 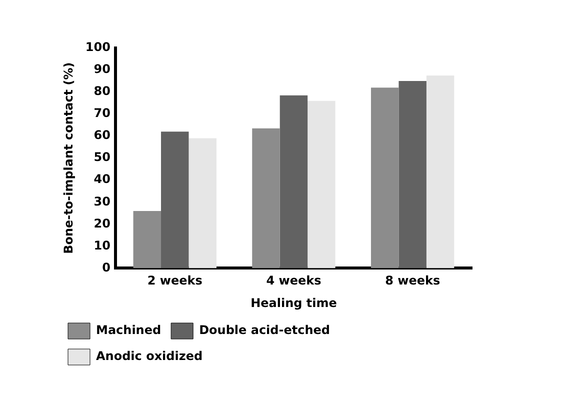 What do you see at coordinates (97, 47) in the screenshot?
I see `y-tick-label: 100` at bounding box center [97, 47].